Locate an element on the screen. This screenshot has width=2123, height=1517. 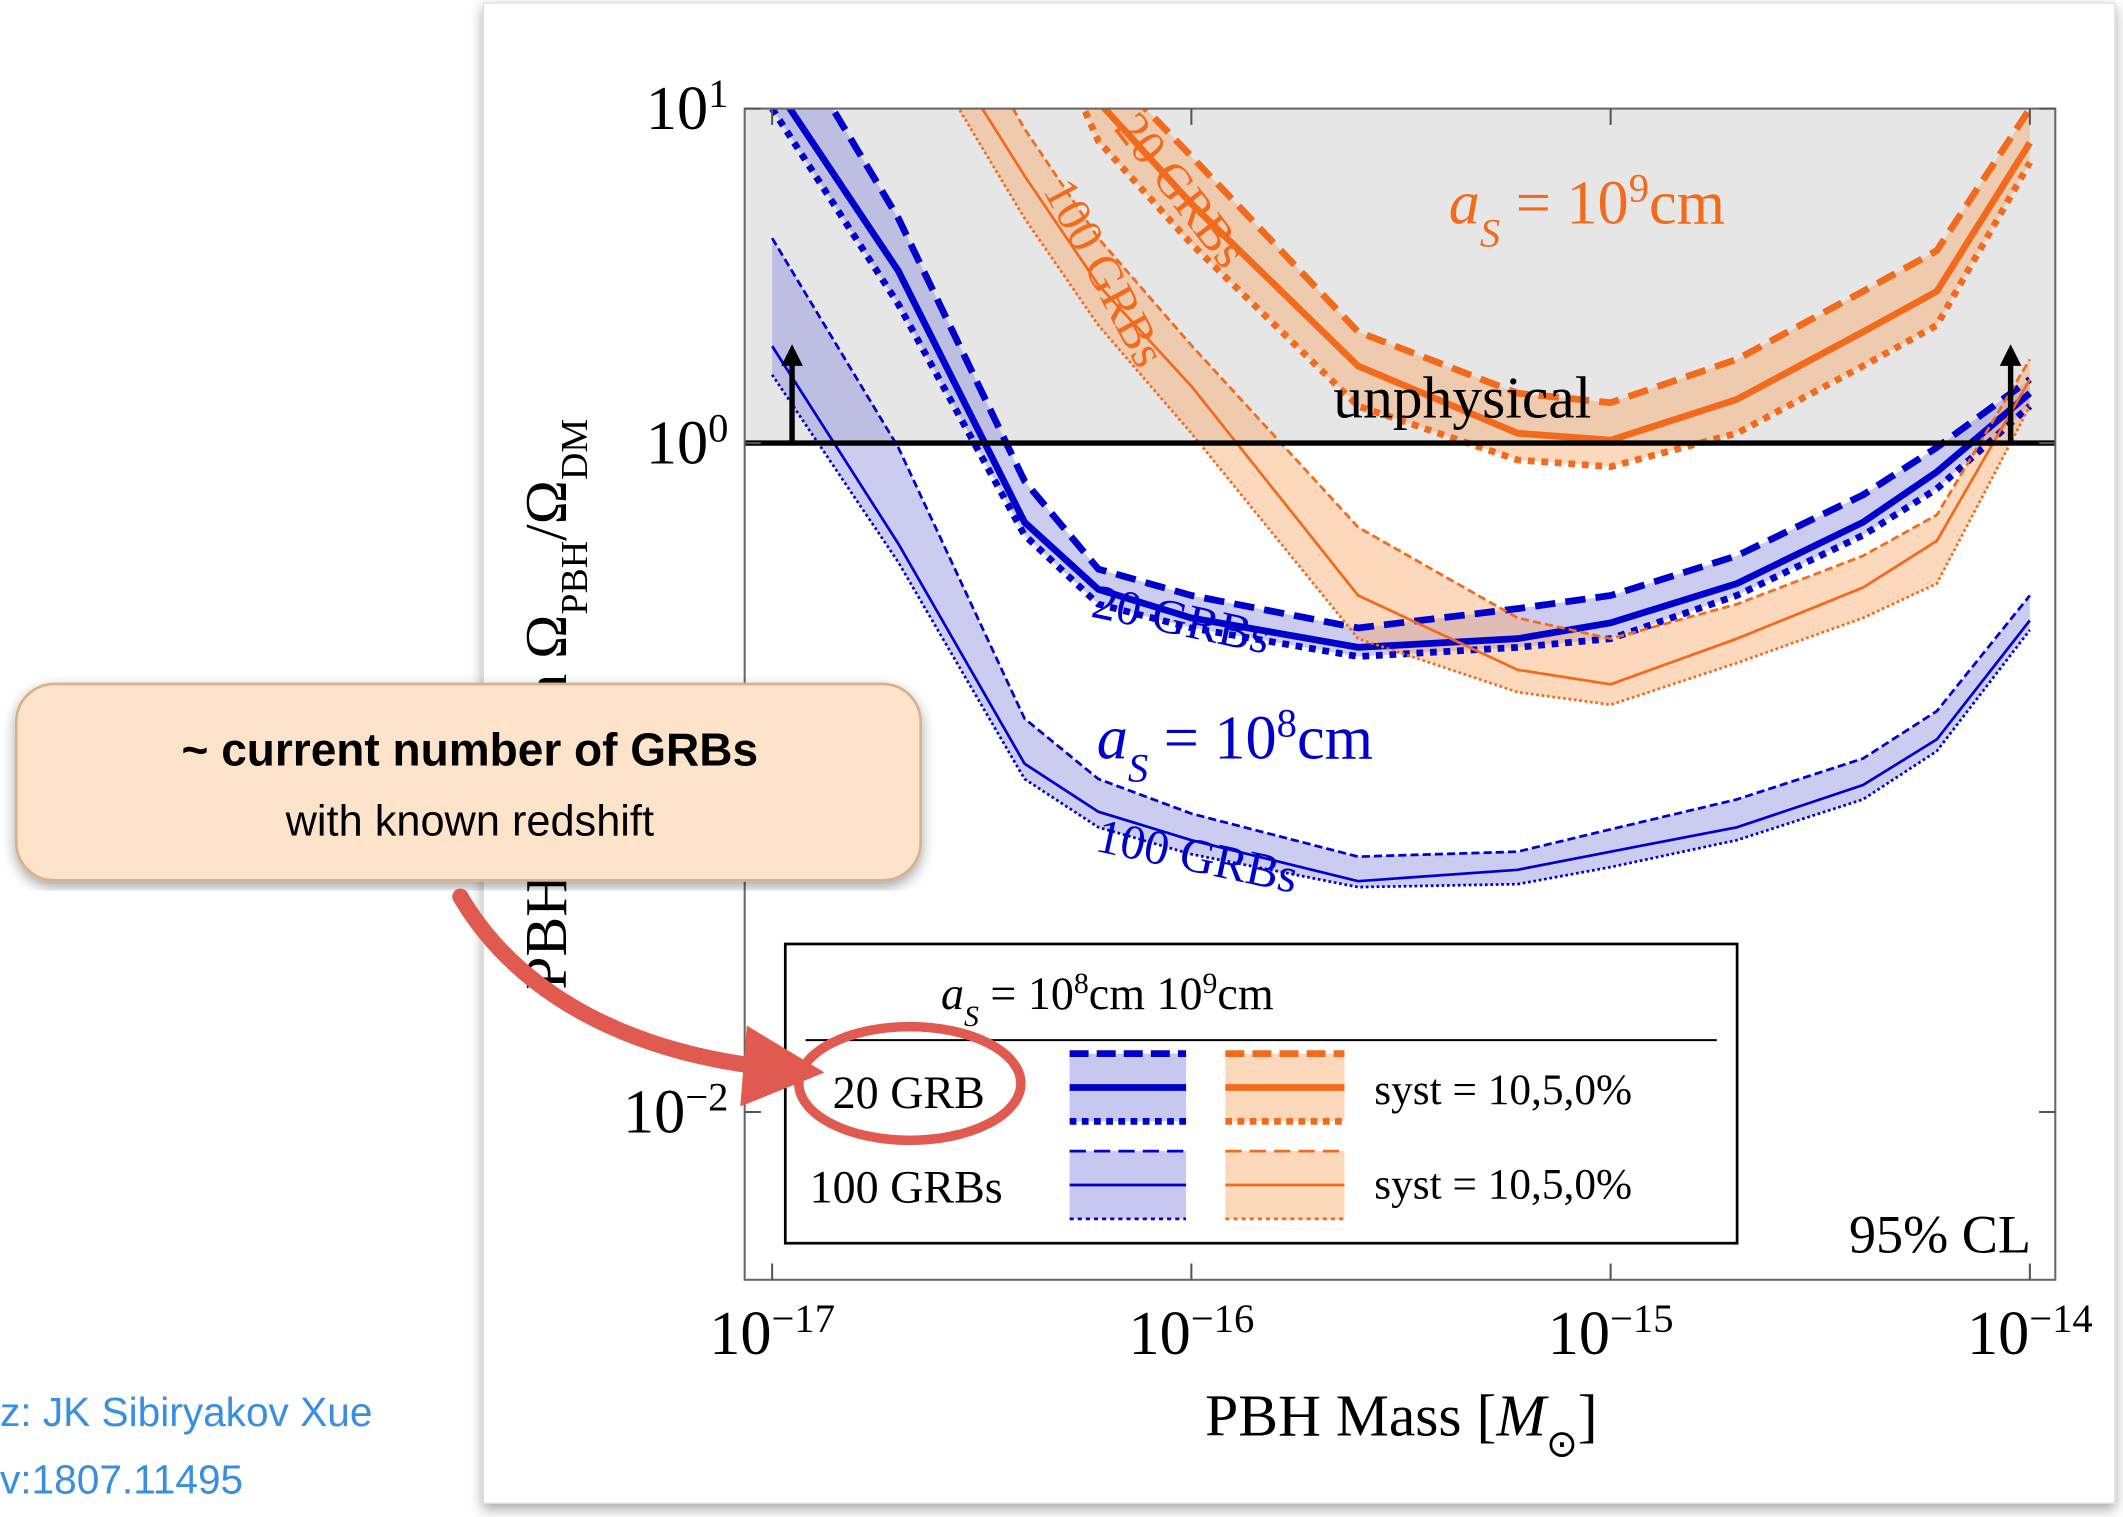
confidence-label: 95% CL is located at coordinates (1940, 1235).